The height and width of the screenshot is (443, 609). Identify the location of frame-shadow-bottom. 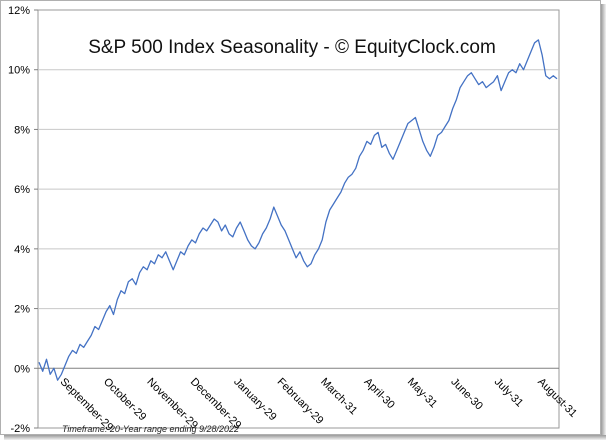
(305, 437).